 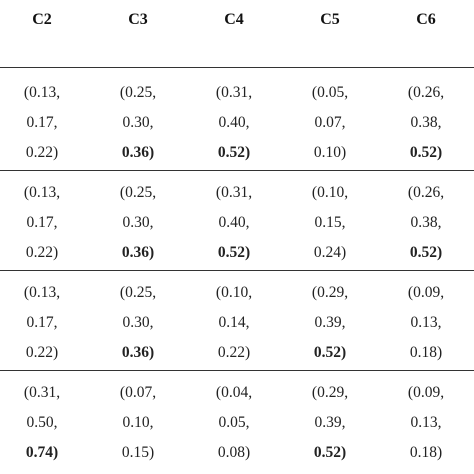 I want to click on column-header-c2: C2, so click(x=42, y=19).